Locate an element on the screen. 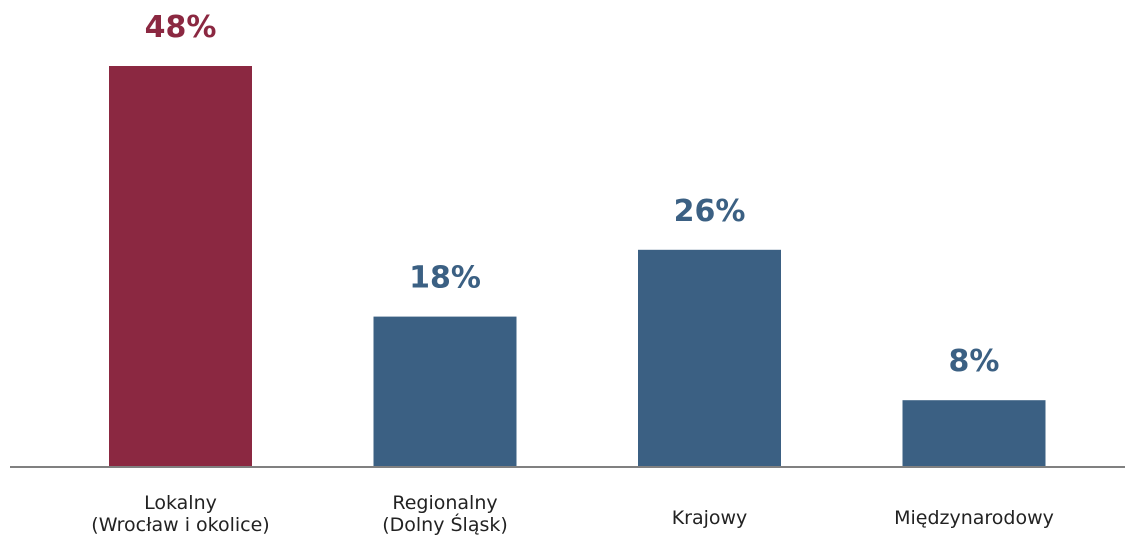 This screenshot has width=1135, height=540. category-label-0: Lokalny (Wrocław i okolice) is located at coordinates (180, 514).